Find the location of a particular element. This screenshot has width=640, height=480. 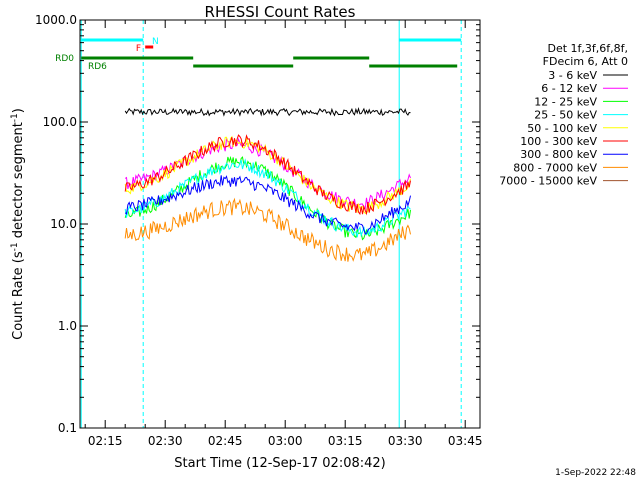

legend-label-4: 50 - 100 keV is located at coordinates (562, 128).